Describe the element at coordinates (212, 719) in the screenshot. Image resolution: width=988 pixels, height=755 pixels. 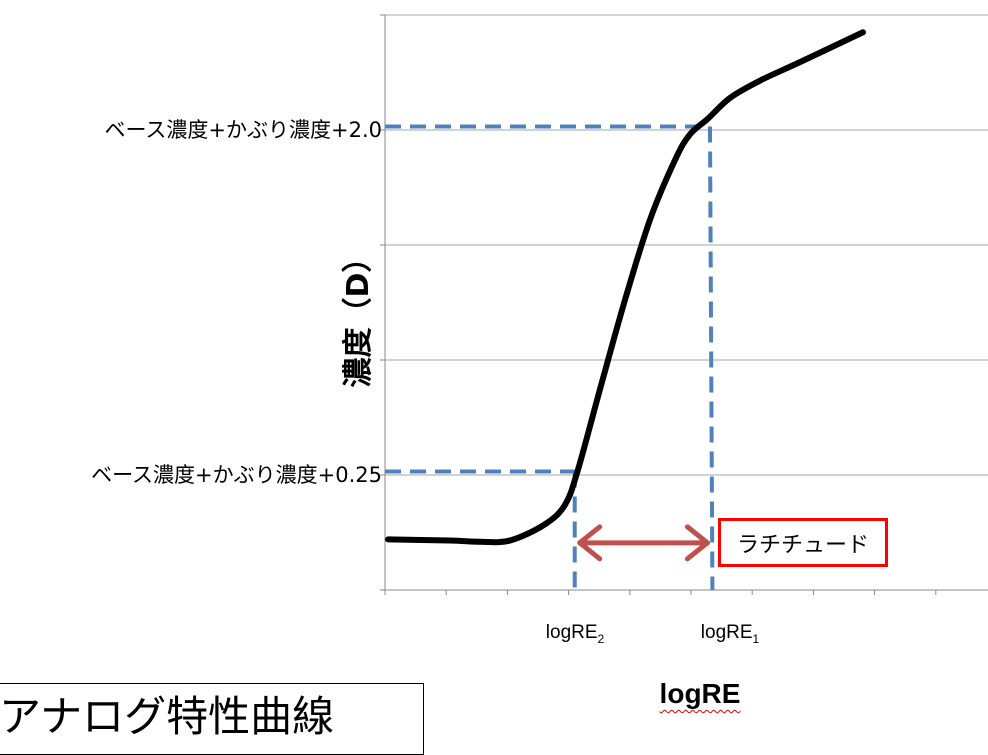
I see `chart-title: アナログ特性曲線` at that location.